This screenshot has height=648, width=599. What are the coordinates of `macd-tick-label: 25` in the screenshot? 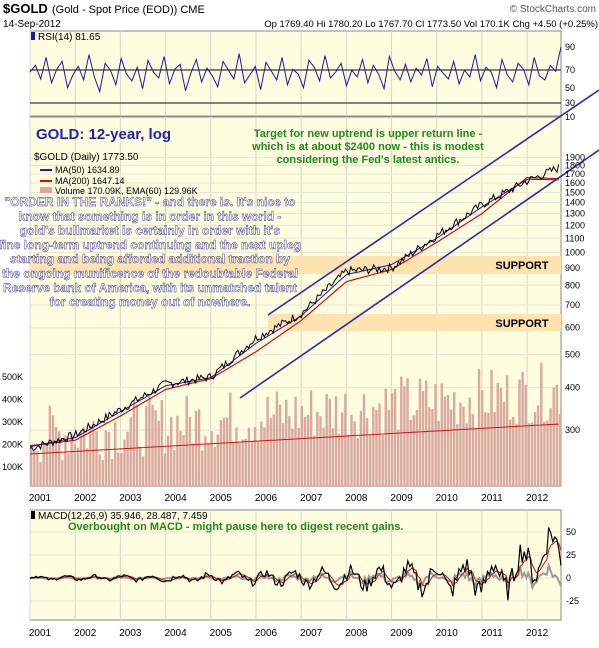 It's located at (571, 555).